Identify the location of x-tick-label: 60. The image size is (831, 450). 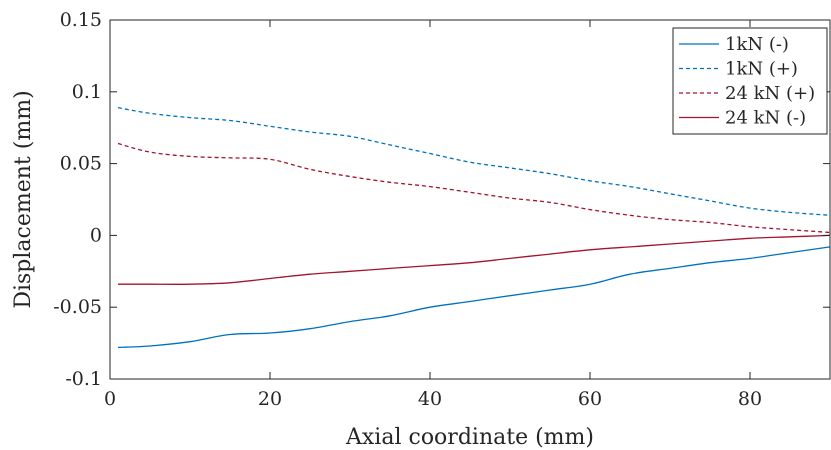
(590, 399).